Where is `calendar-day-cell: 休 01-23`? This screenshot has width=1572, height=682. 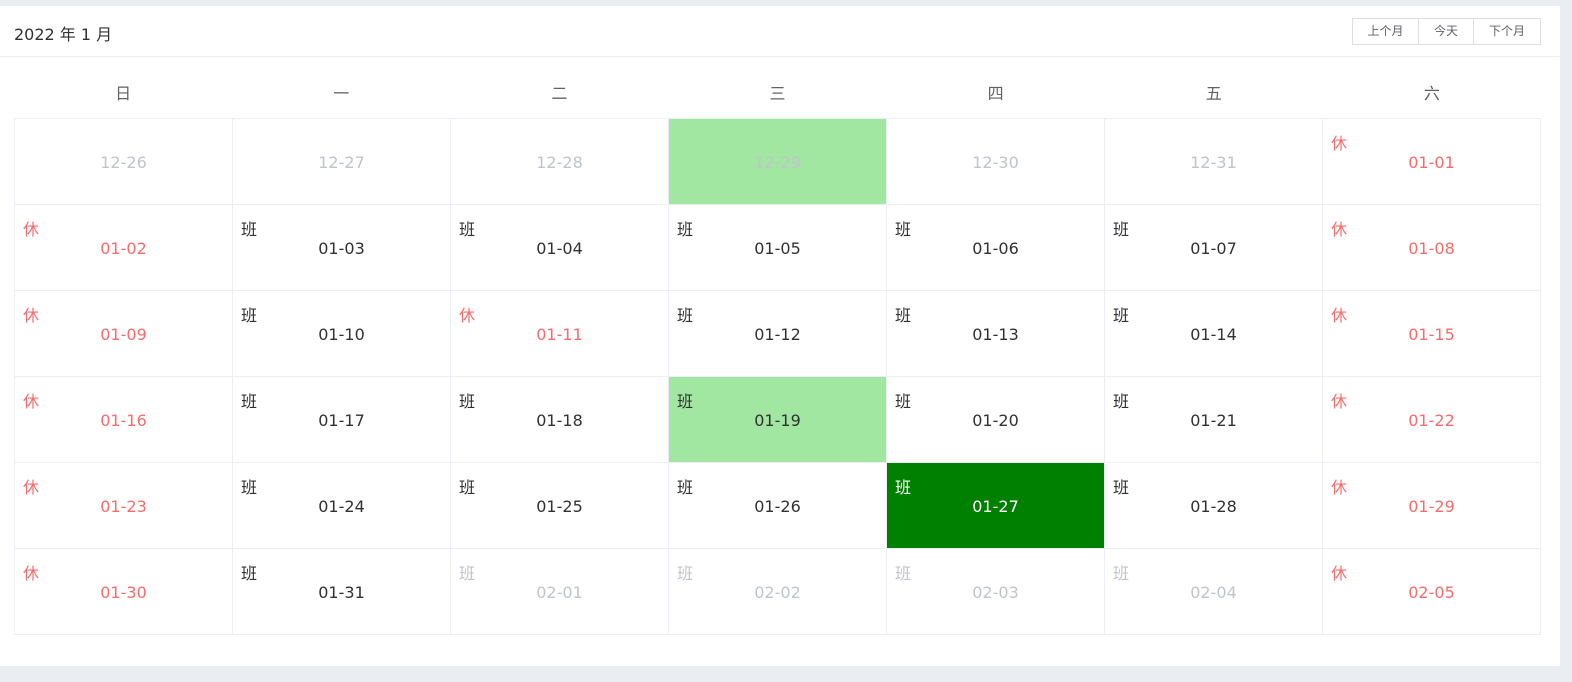 calendar-day-cell: 休 01-23 is located at coordinates (124, 506).